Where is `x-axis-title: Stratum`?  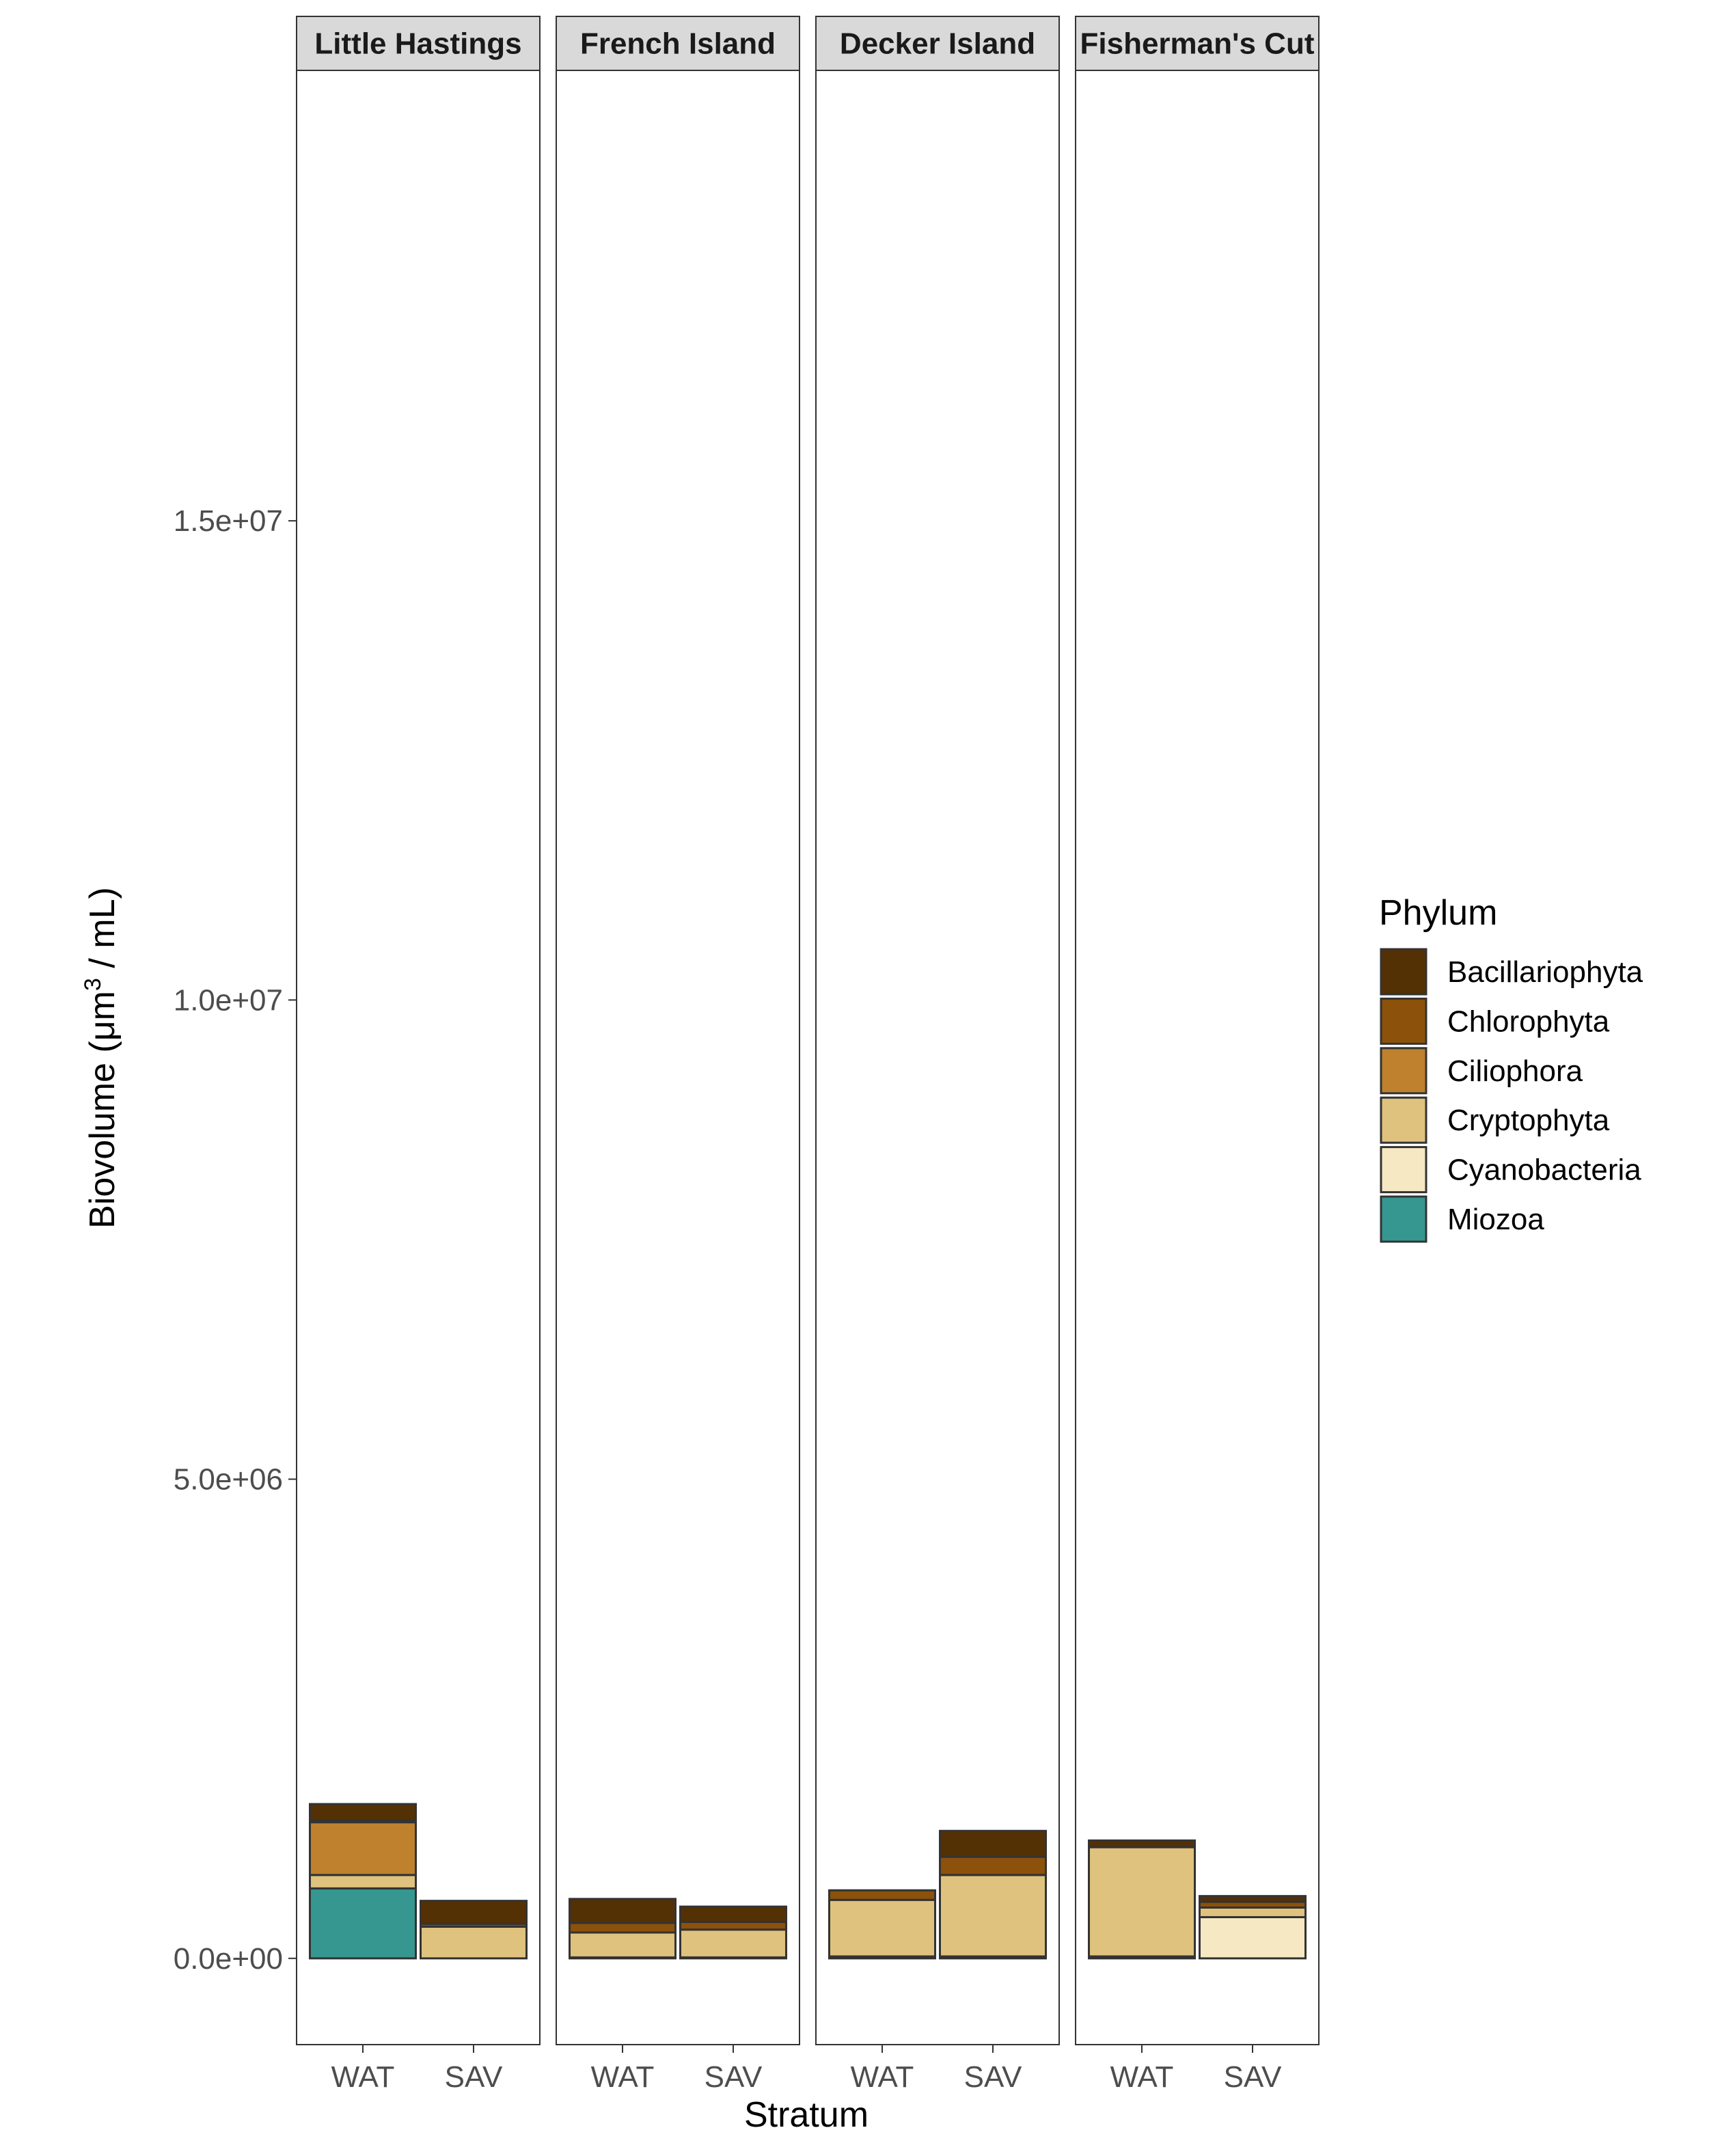 x-axis-title: Stratum is located at coordinates (806, 2115).